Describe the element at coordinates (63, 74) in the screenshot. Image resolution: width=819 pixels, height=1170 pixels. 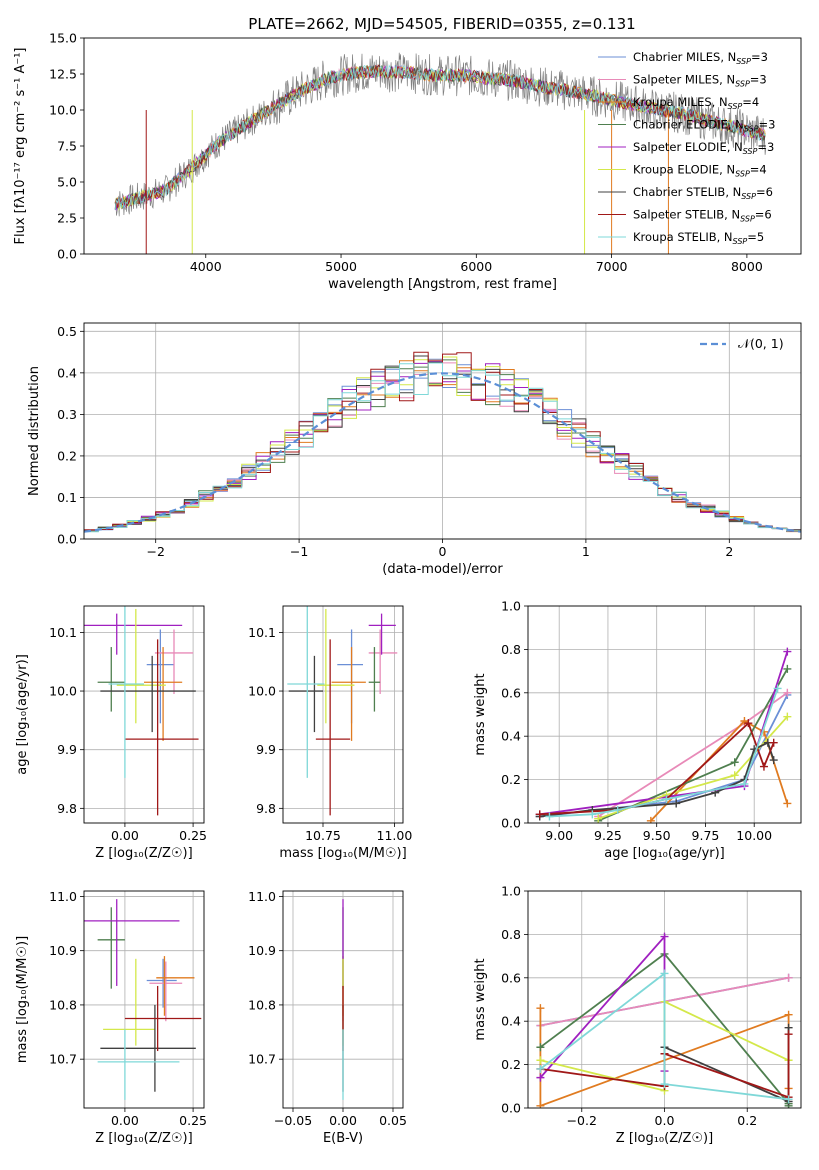
I see `y-tick-label: 12.5` at that location.